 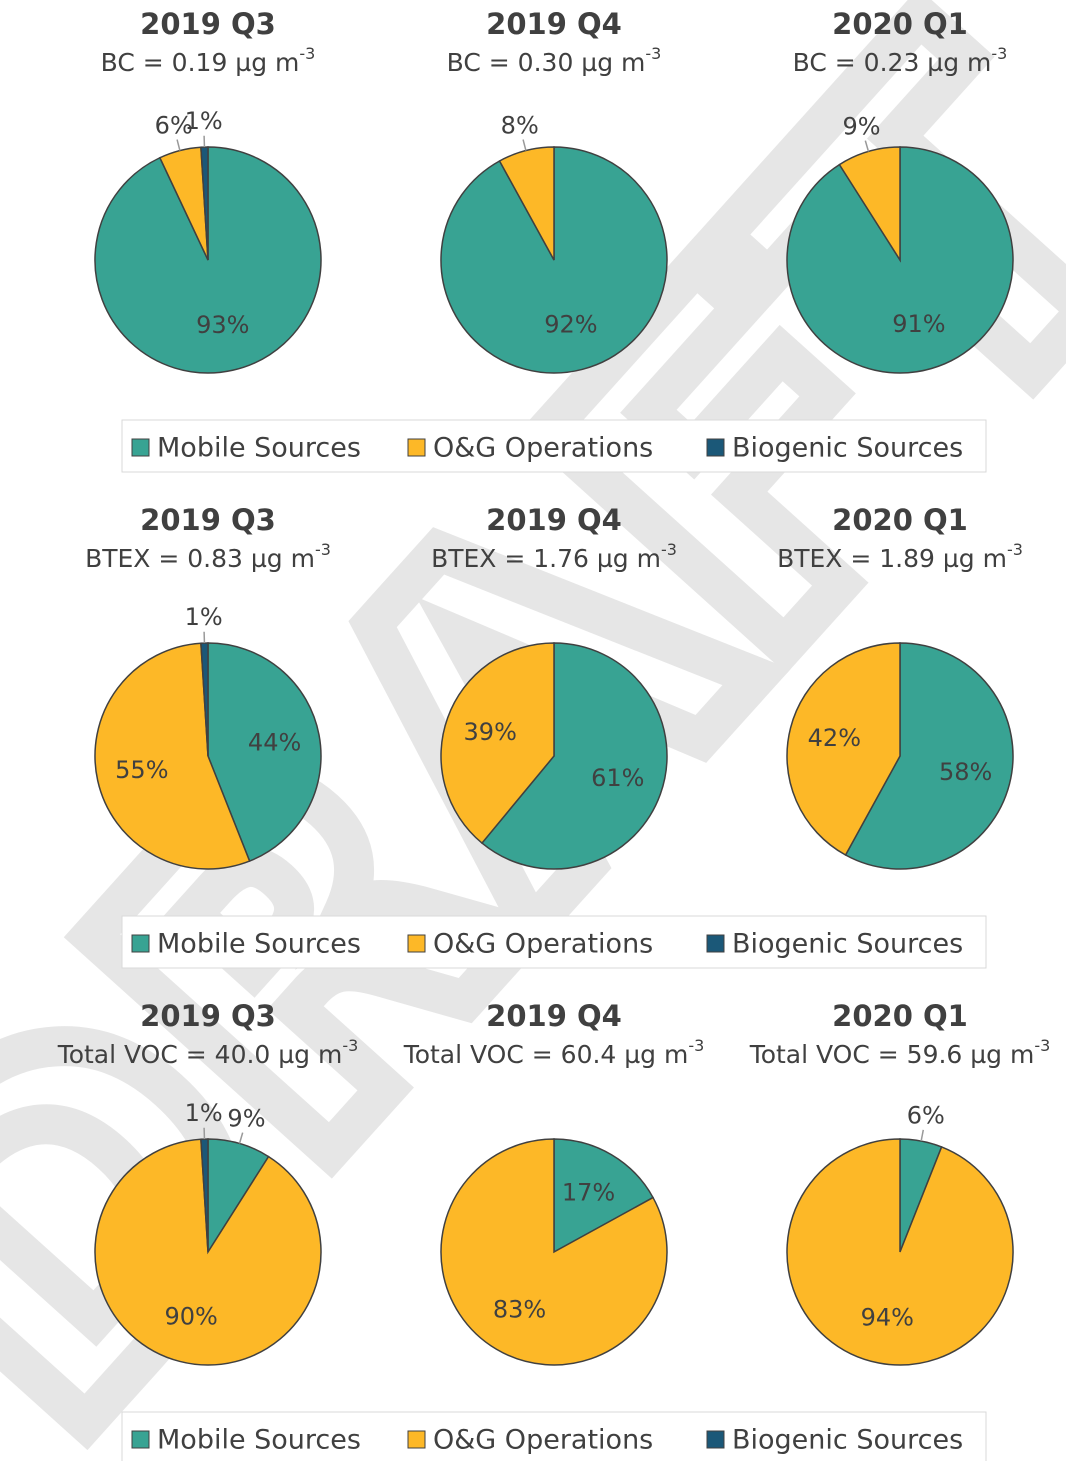 I want to click on data-label: 93%, so click(x=222, y=325).